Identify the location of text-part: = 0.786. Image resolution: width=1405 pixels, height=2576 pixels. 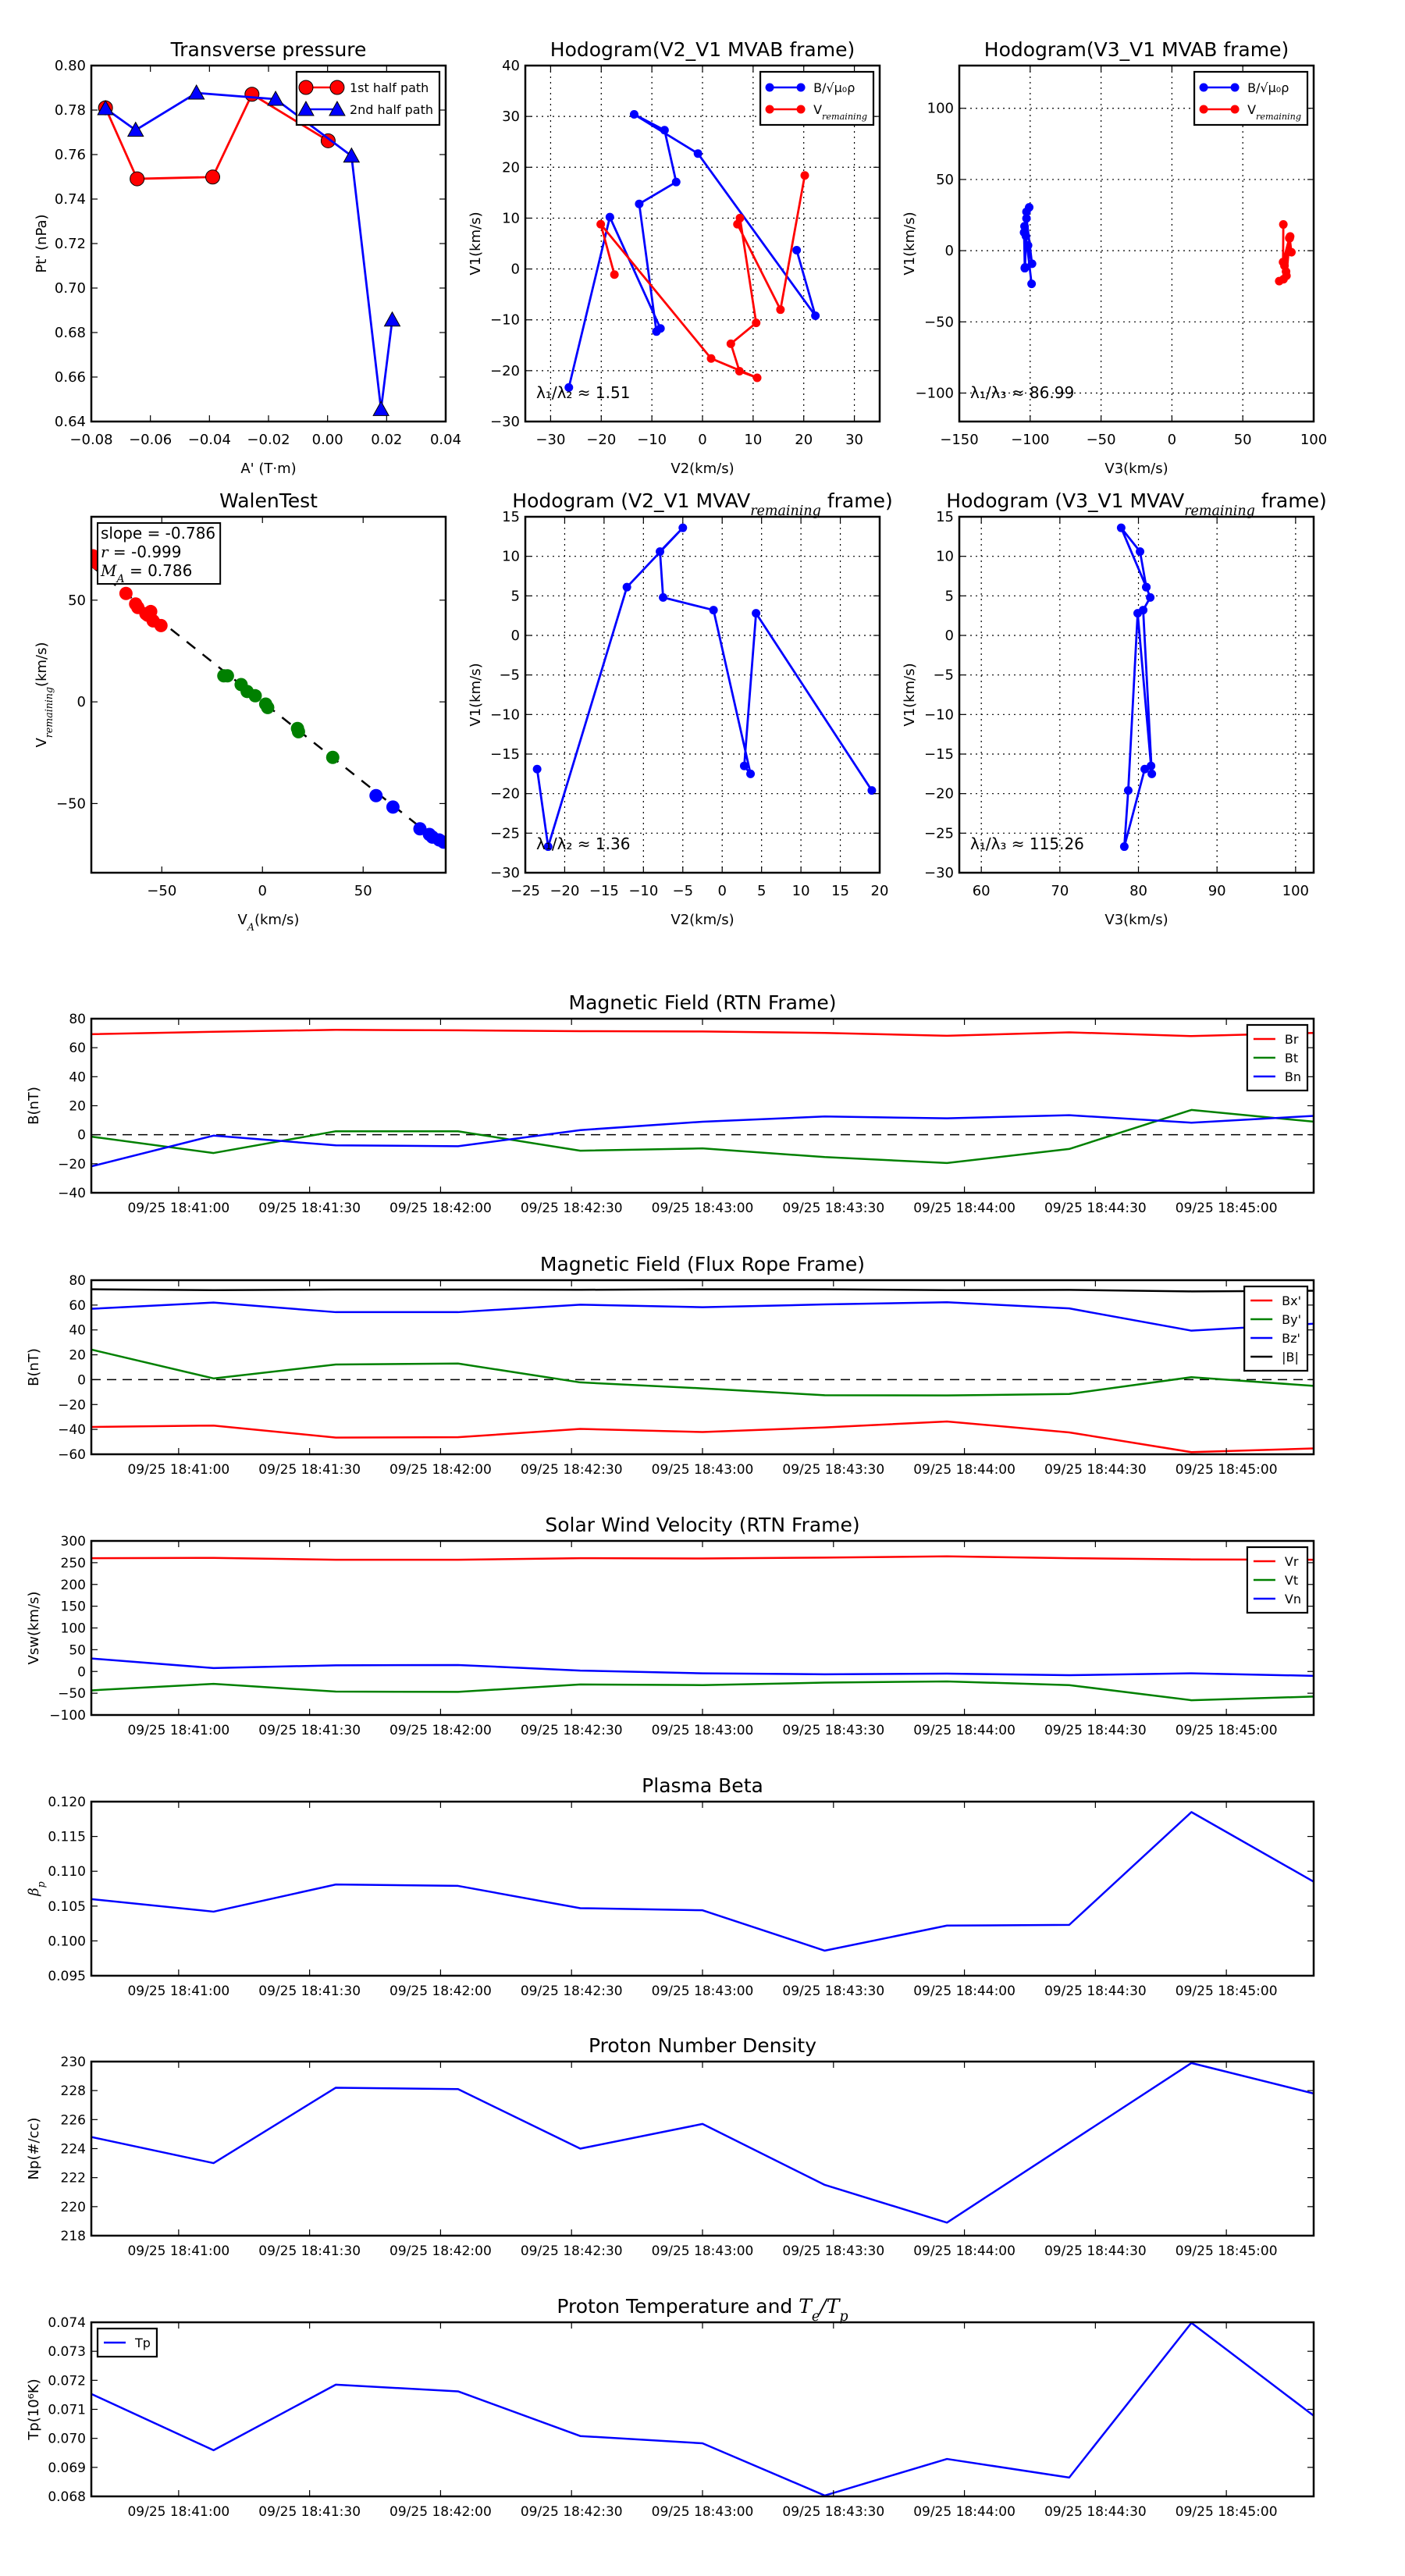
(159, 570).